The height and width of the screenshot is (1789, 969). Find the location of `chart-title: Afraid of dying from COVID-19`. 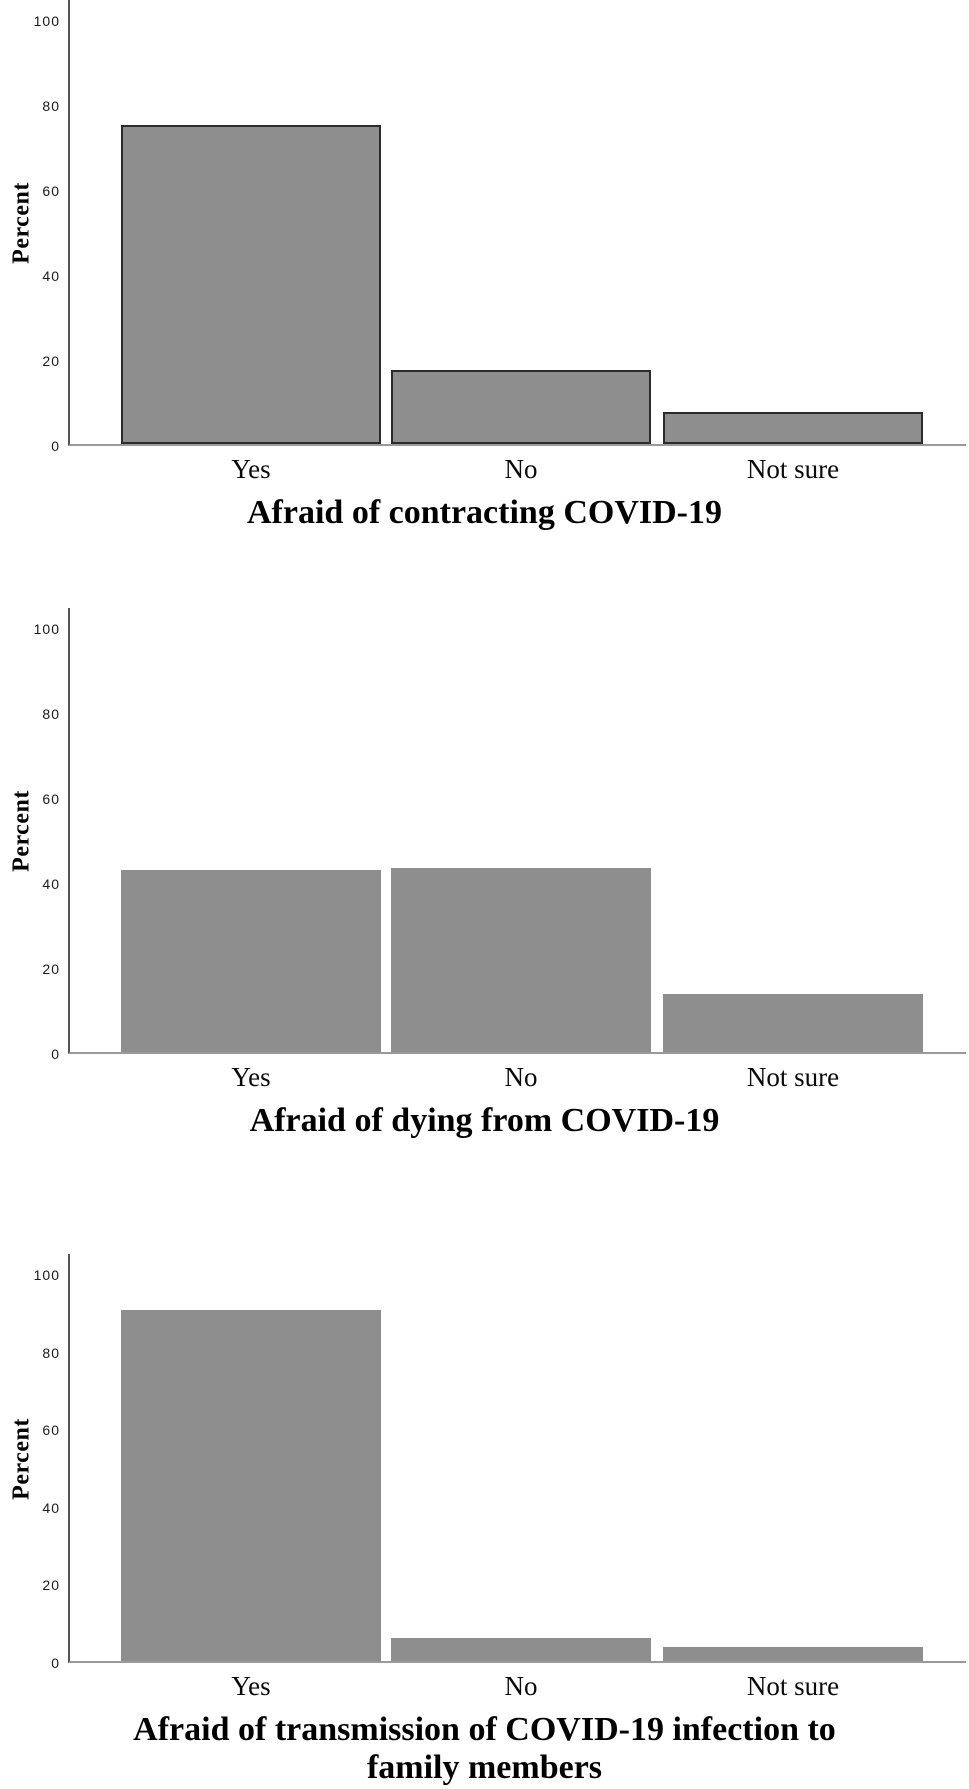

chart-title: Afraid of dying from COVID-19 is located at coordinates (484, 1120).